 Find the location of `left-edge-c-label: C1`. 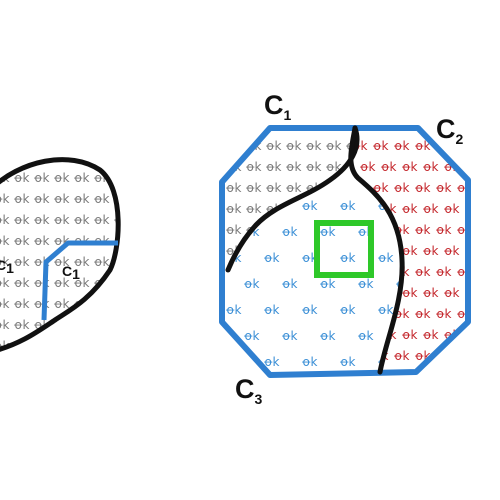

left-edge-c-label: C1 is located at coordinates (7, 266).